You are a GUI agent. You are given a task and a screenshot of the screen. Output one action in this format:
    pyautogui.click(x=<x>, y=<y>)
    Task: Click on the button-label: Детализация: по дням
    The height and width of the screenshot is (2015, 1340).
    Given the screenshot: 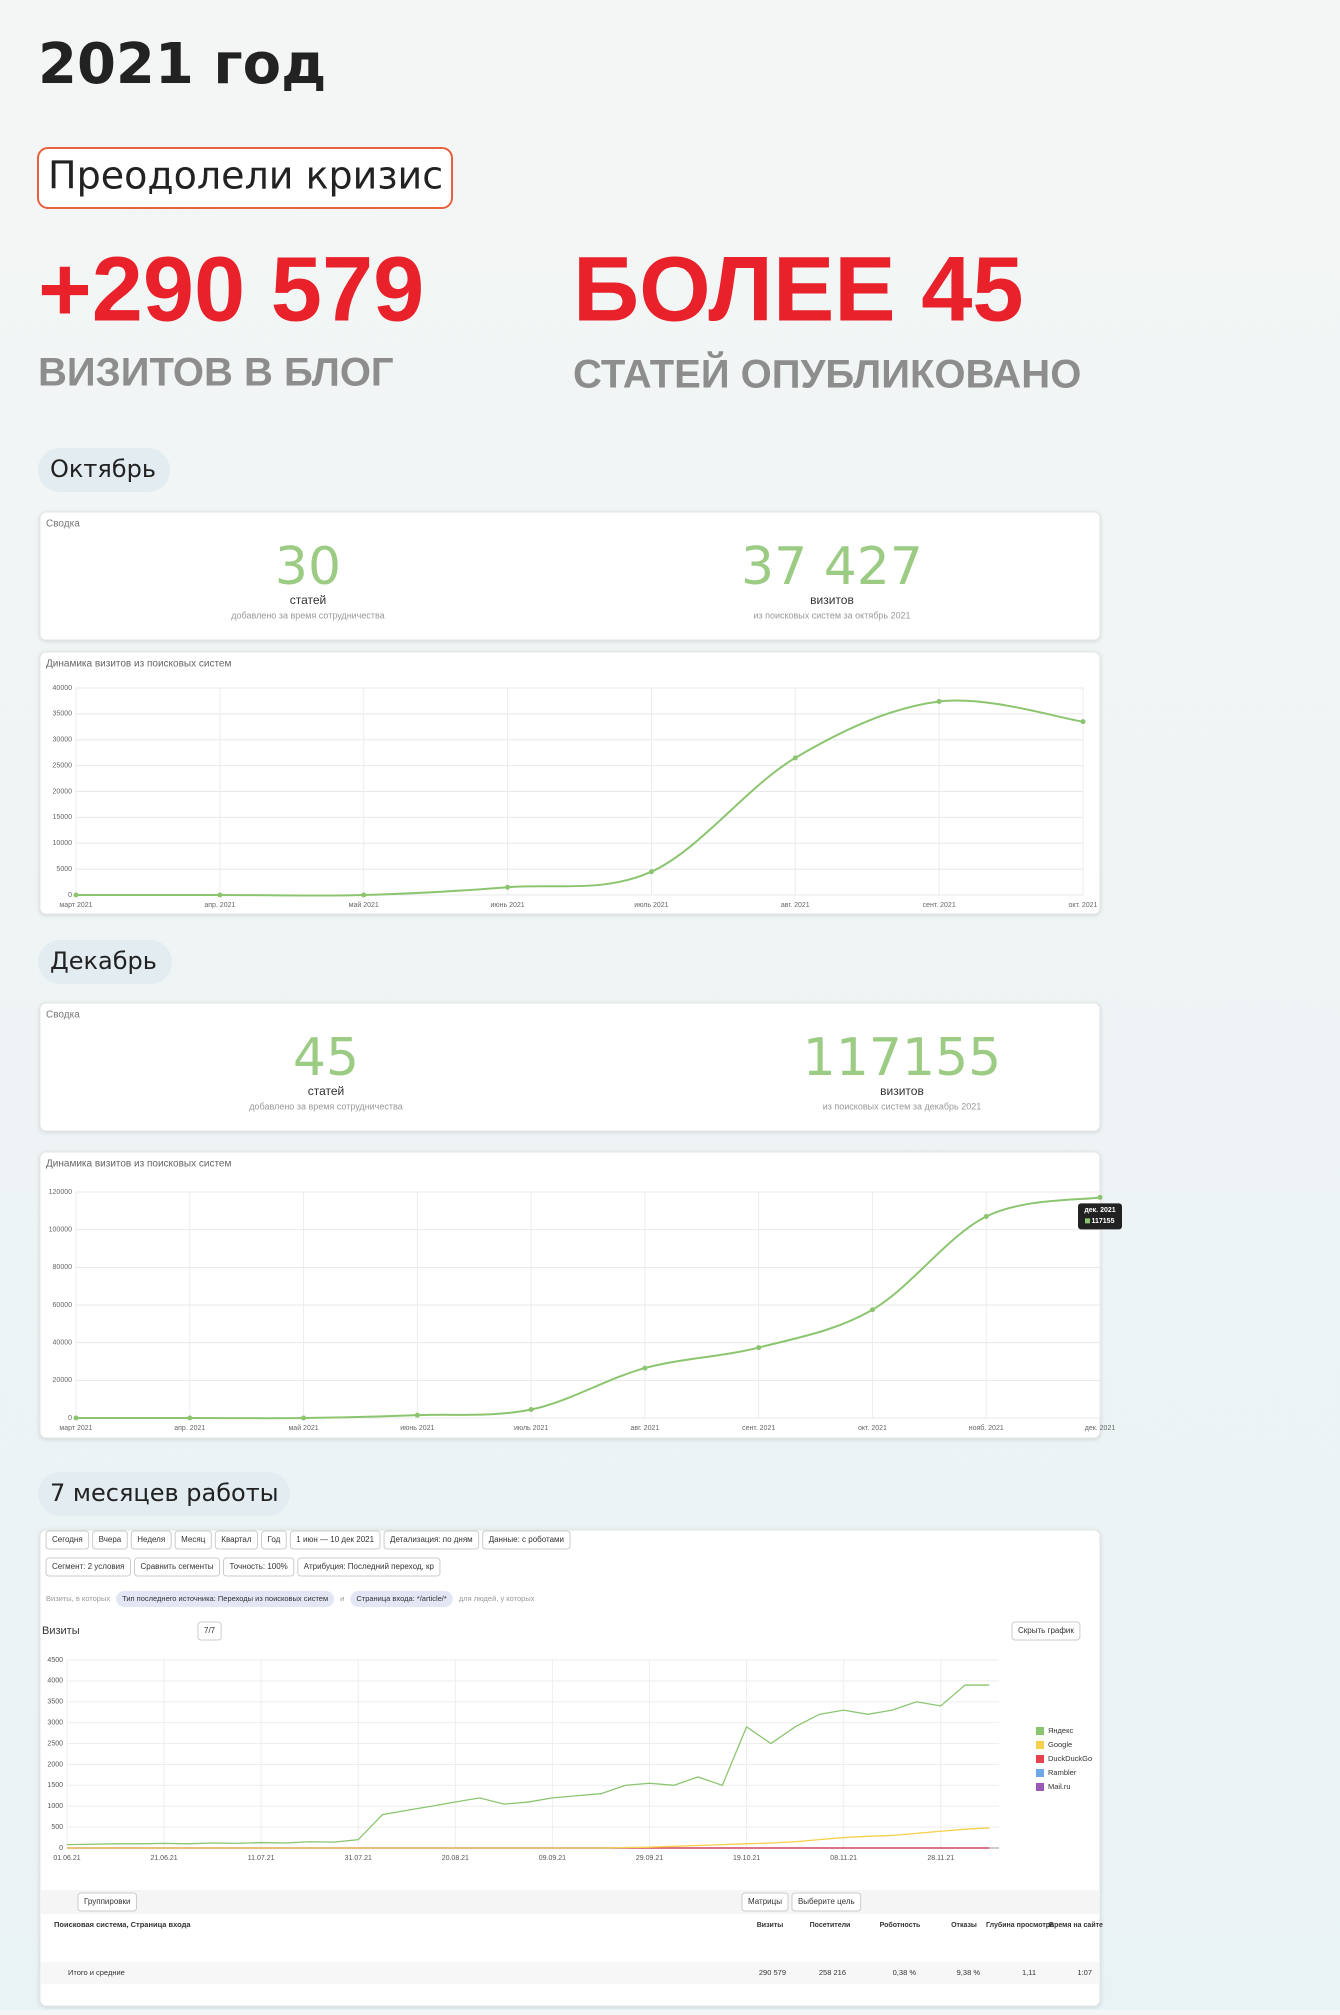 What is the action you would take?
    pyautogui.click(x=431, y=1539)
    